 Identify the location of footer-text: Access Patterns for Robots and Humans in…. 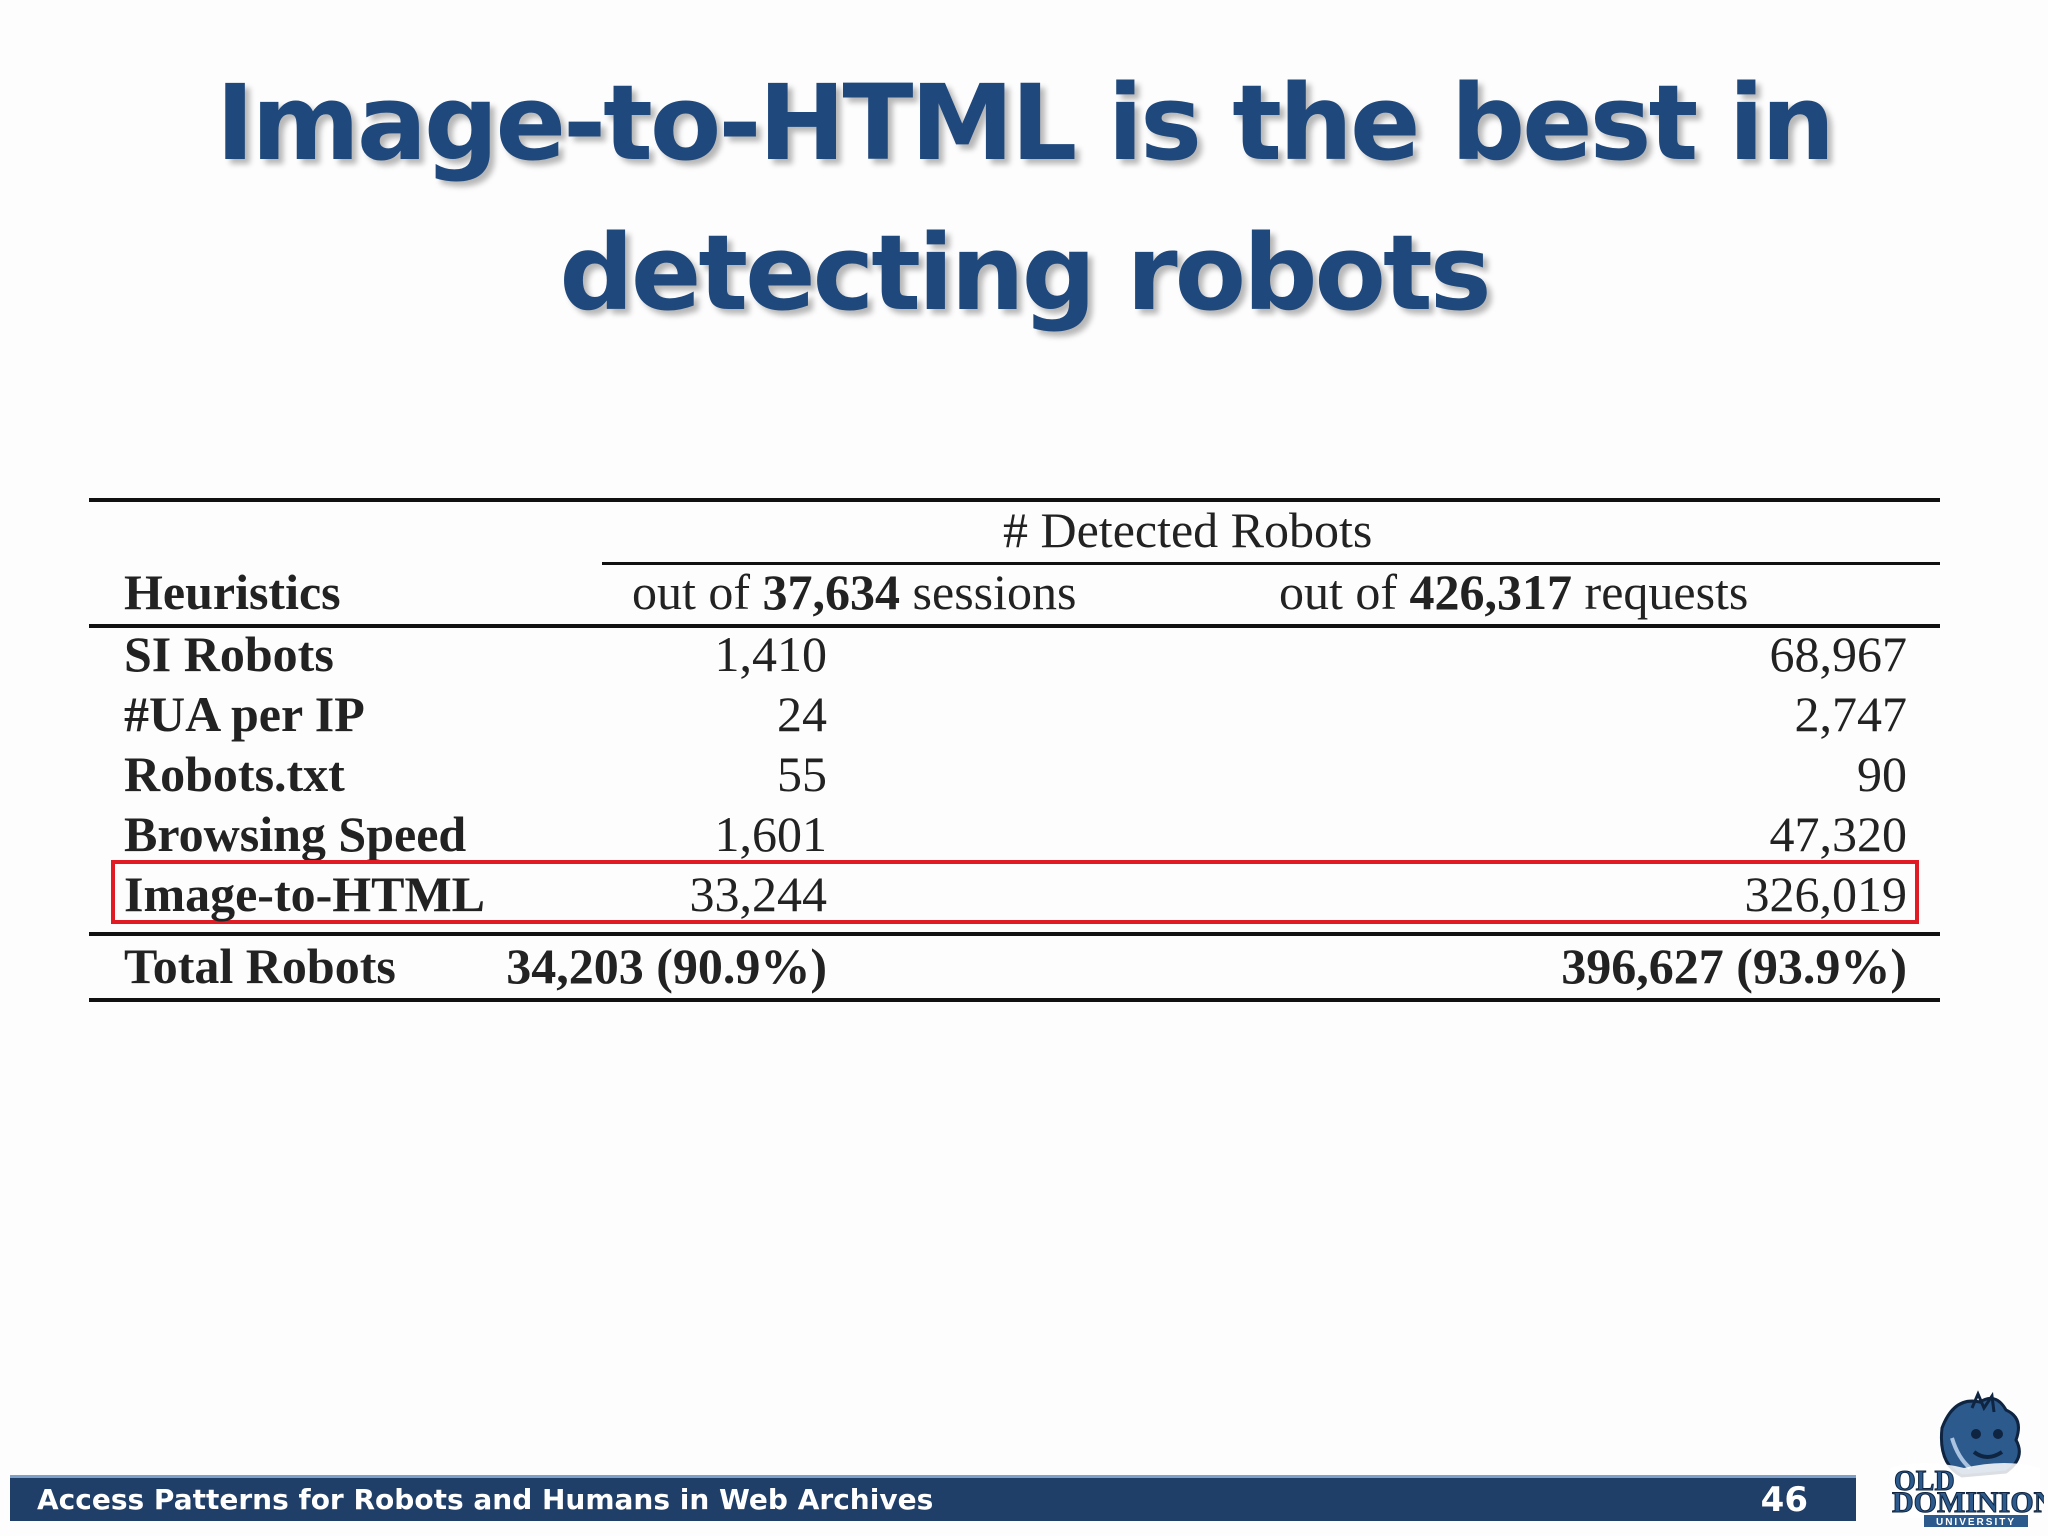
(485, 1499).